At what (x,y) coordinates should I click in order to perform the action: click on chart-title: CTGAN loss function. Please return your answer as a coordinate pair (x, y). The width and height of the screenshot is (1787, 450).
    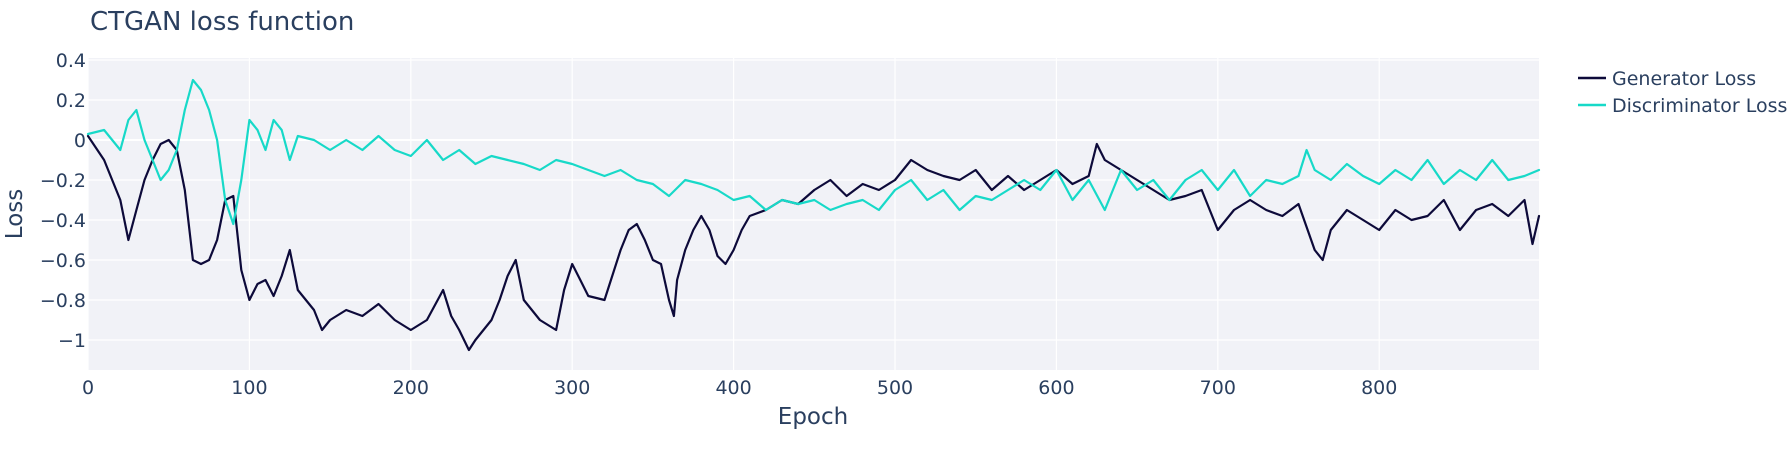
    Looking at the image, I should click on (222, 22).